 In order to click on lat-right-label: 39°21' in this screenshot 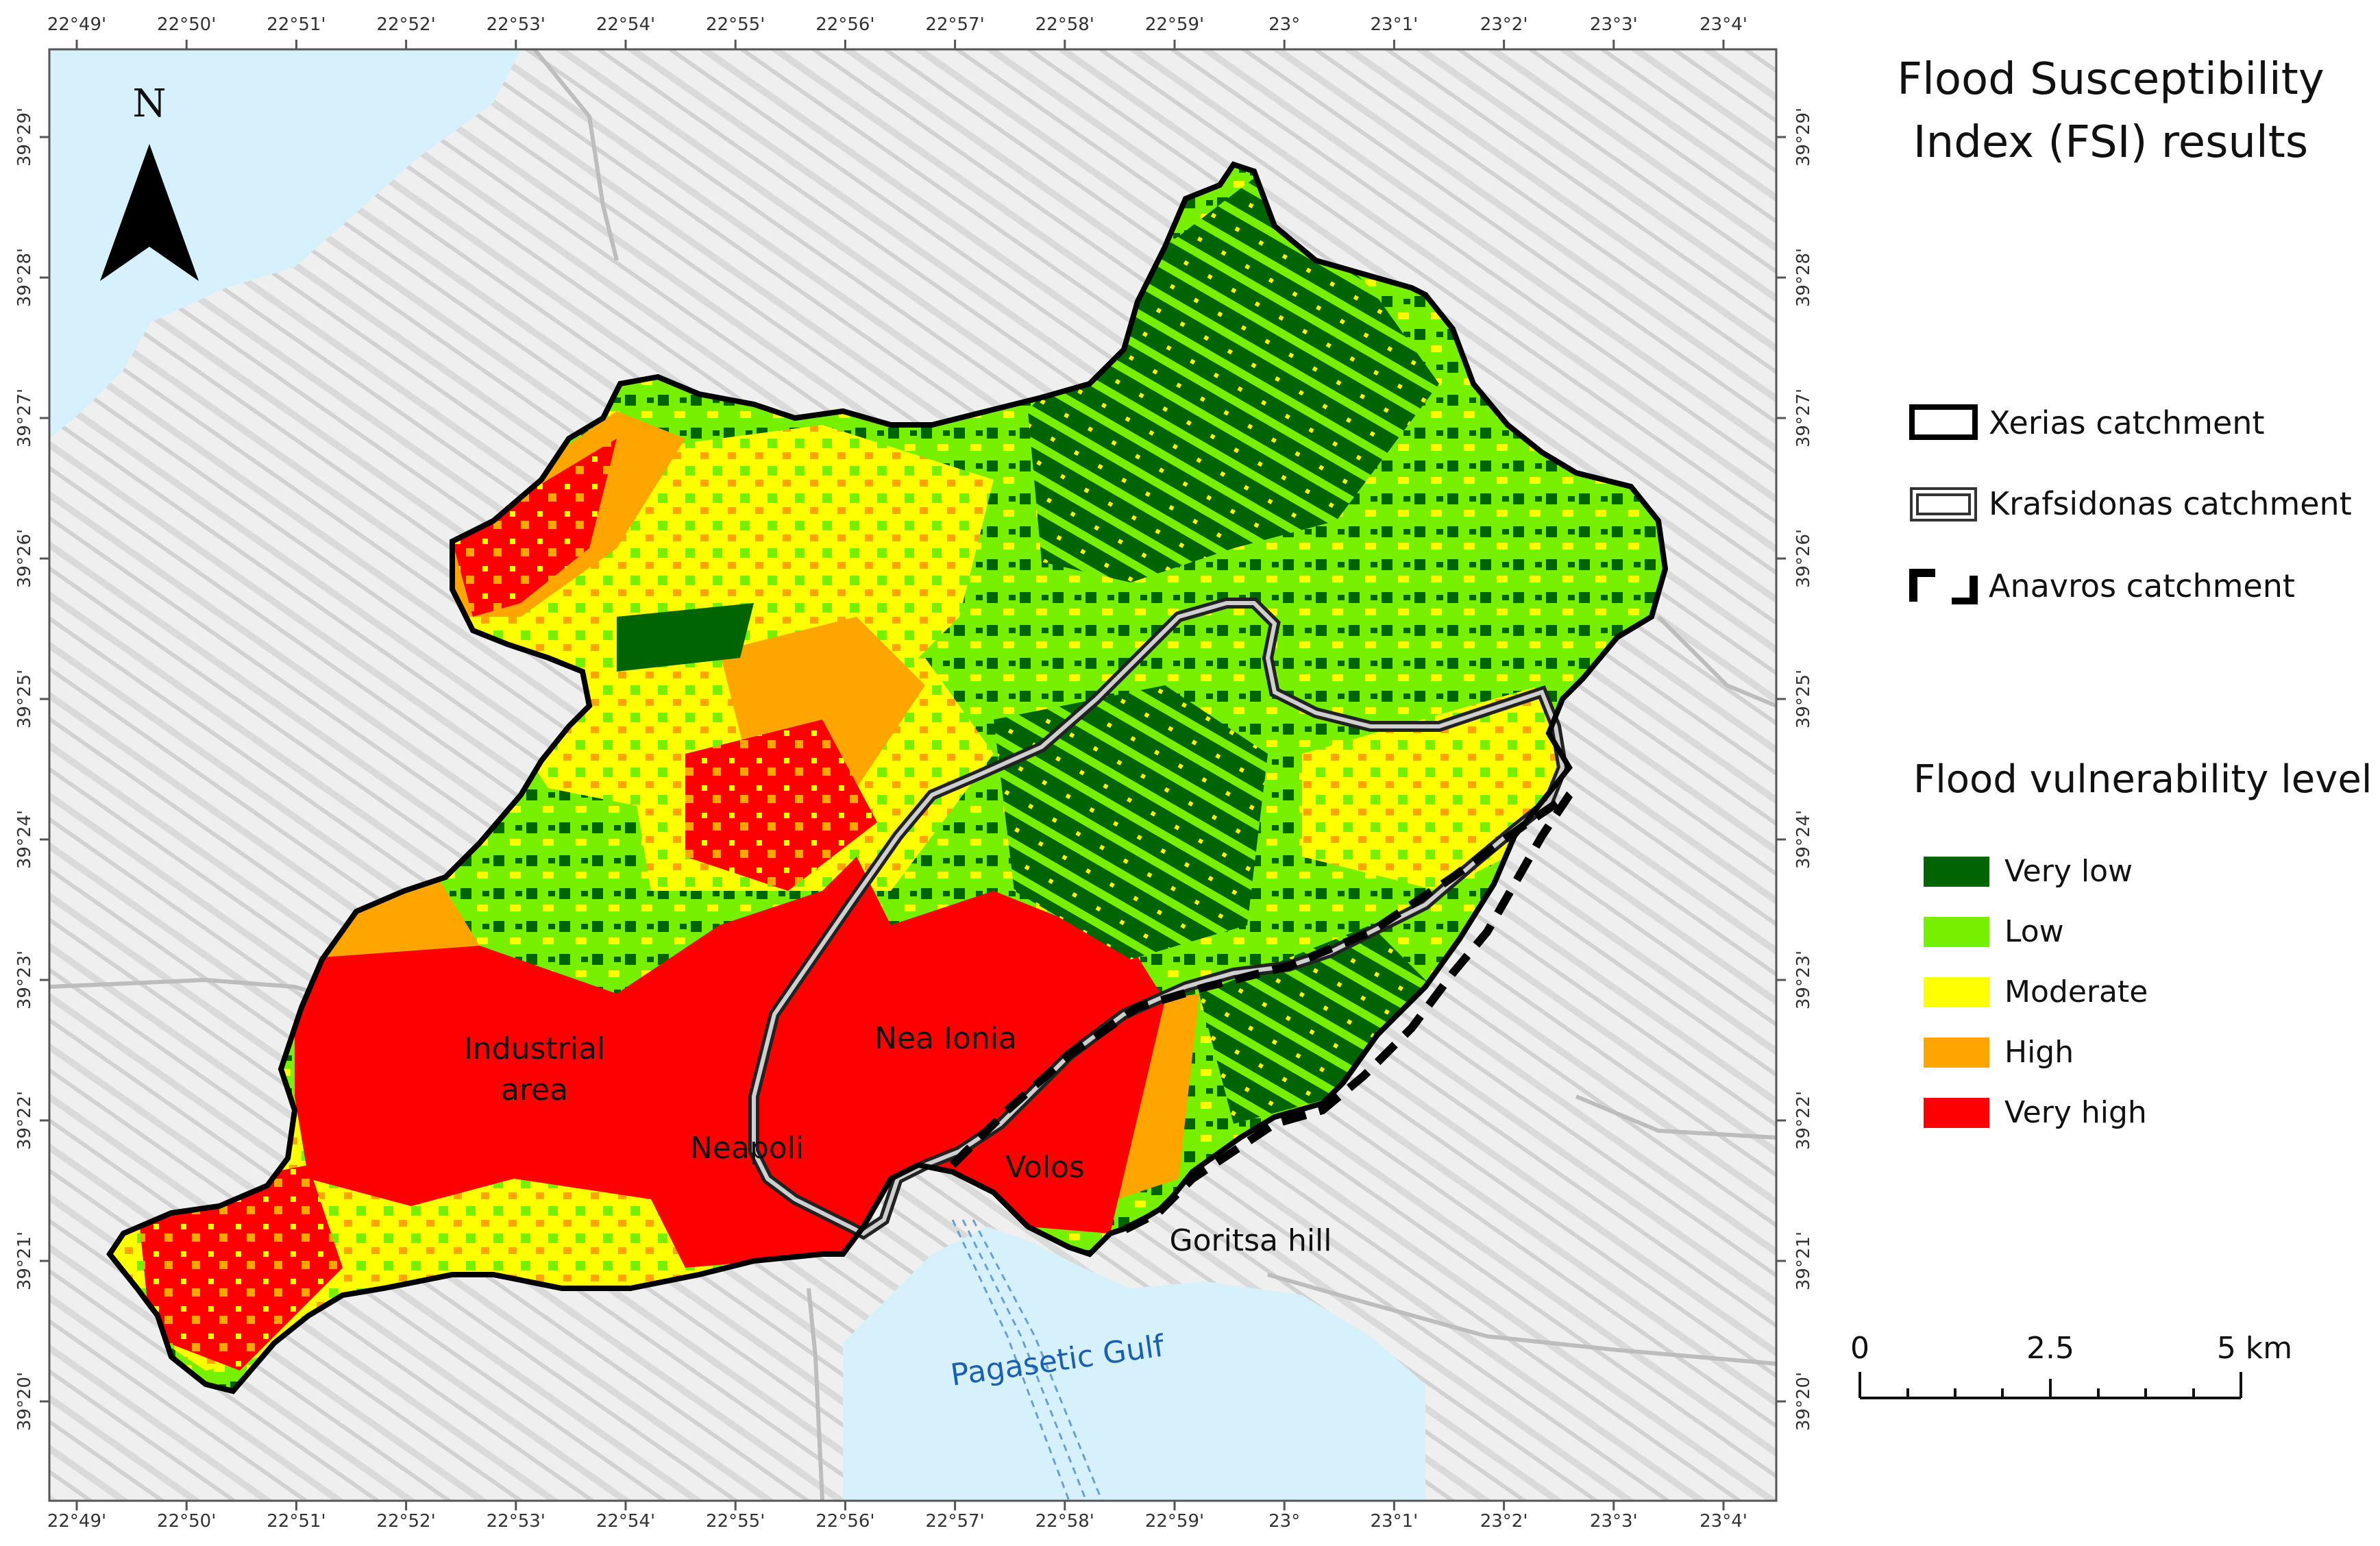, I will do `click(1803, 1260)`.